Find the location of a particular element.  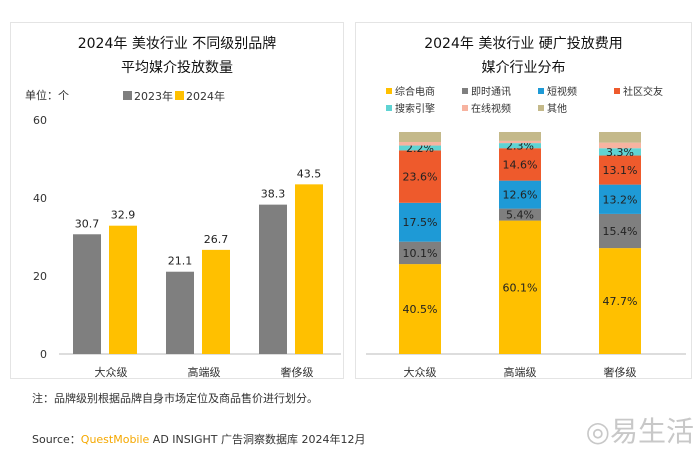

legend-label: 社区交友 is located at coordinates (643, 91).